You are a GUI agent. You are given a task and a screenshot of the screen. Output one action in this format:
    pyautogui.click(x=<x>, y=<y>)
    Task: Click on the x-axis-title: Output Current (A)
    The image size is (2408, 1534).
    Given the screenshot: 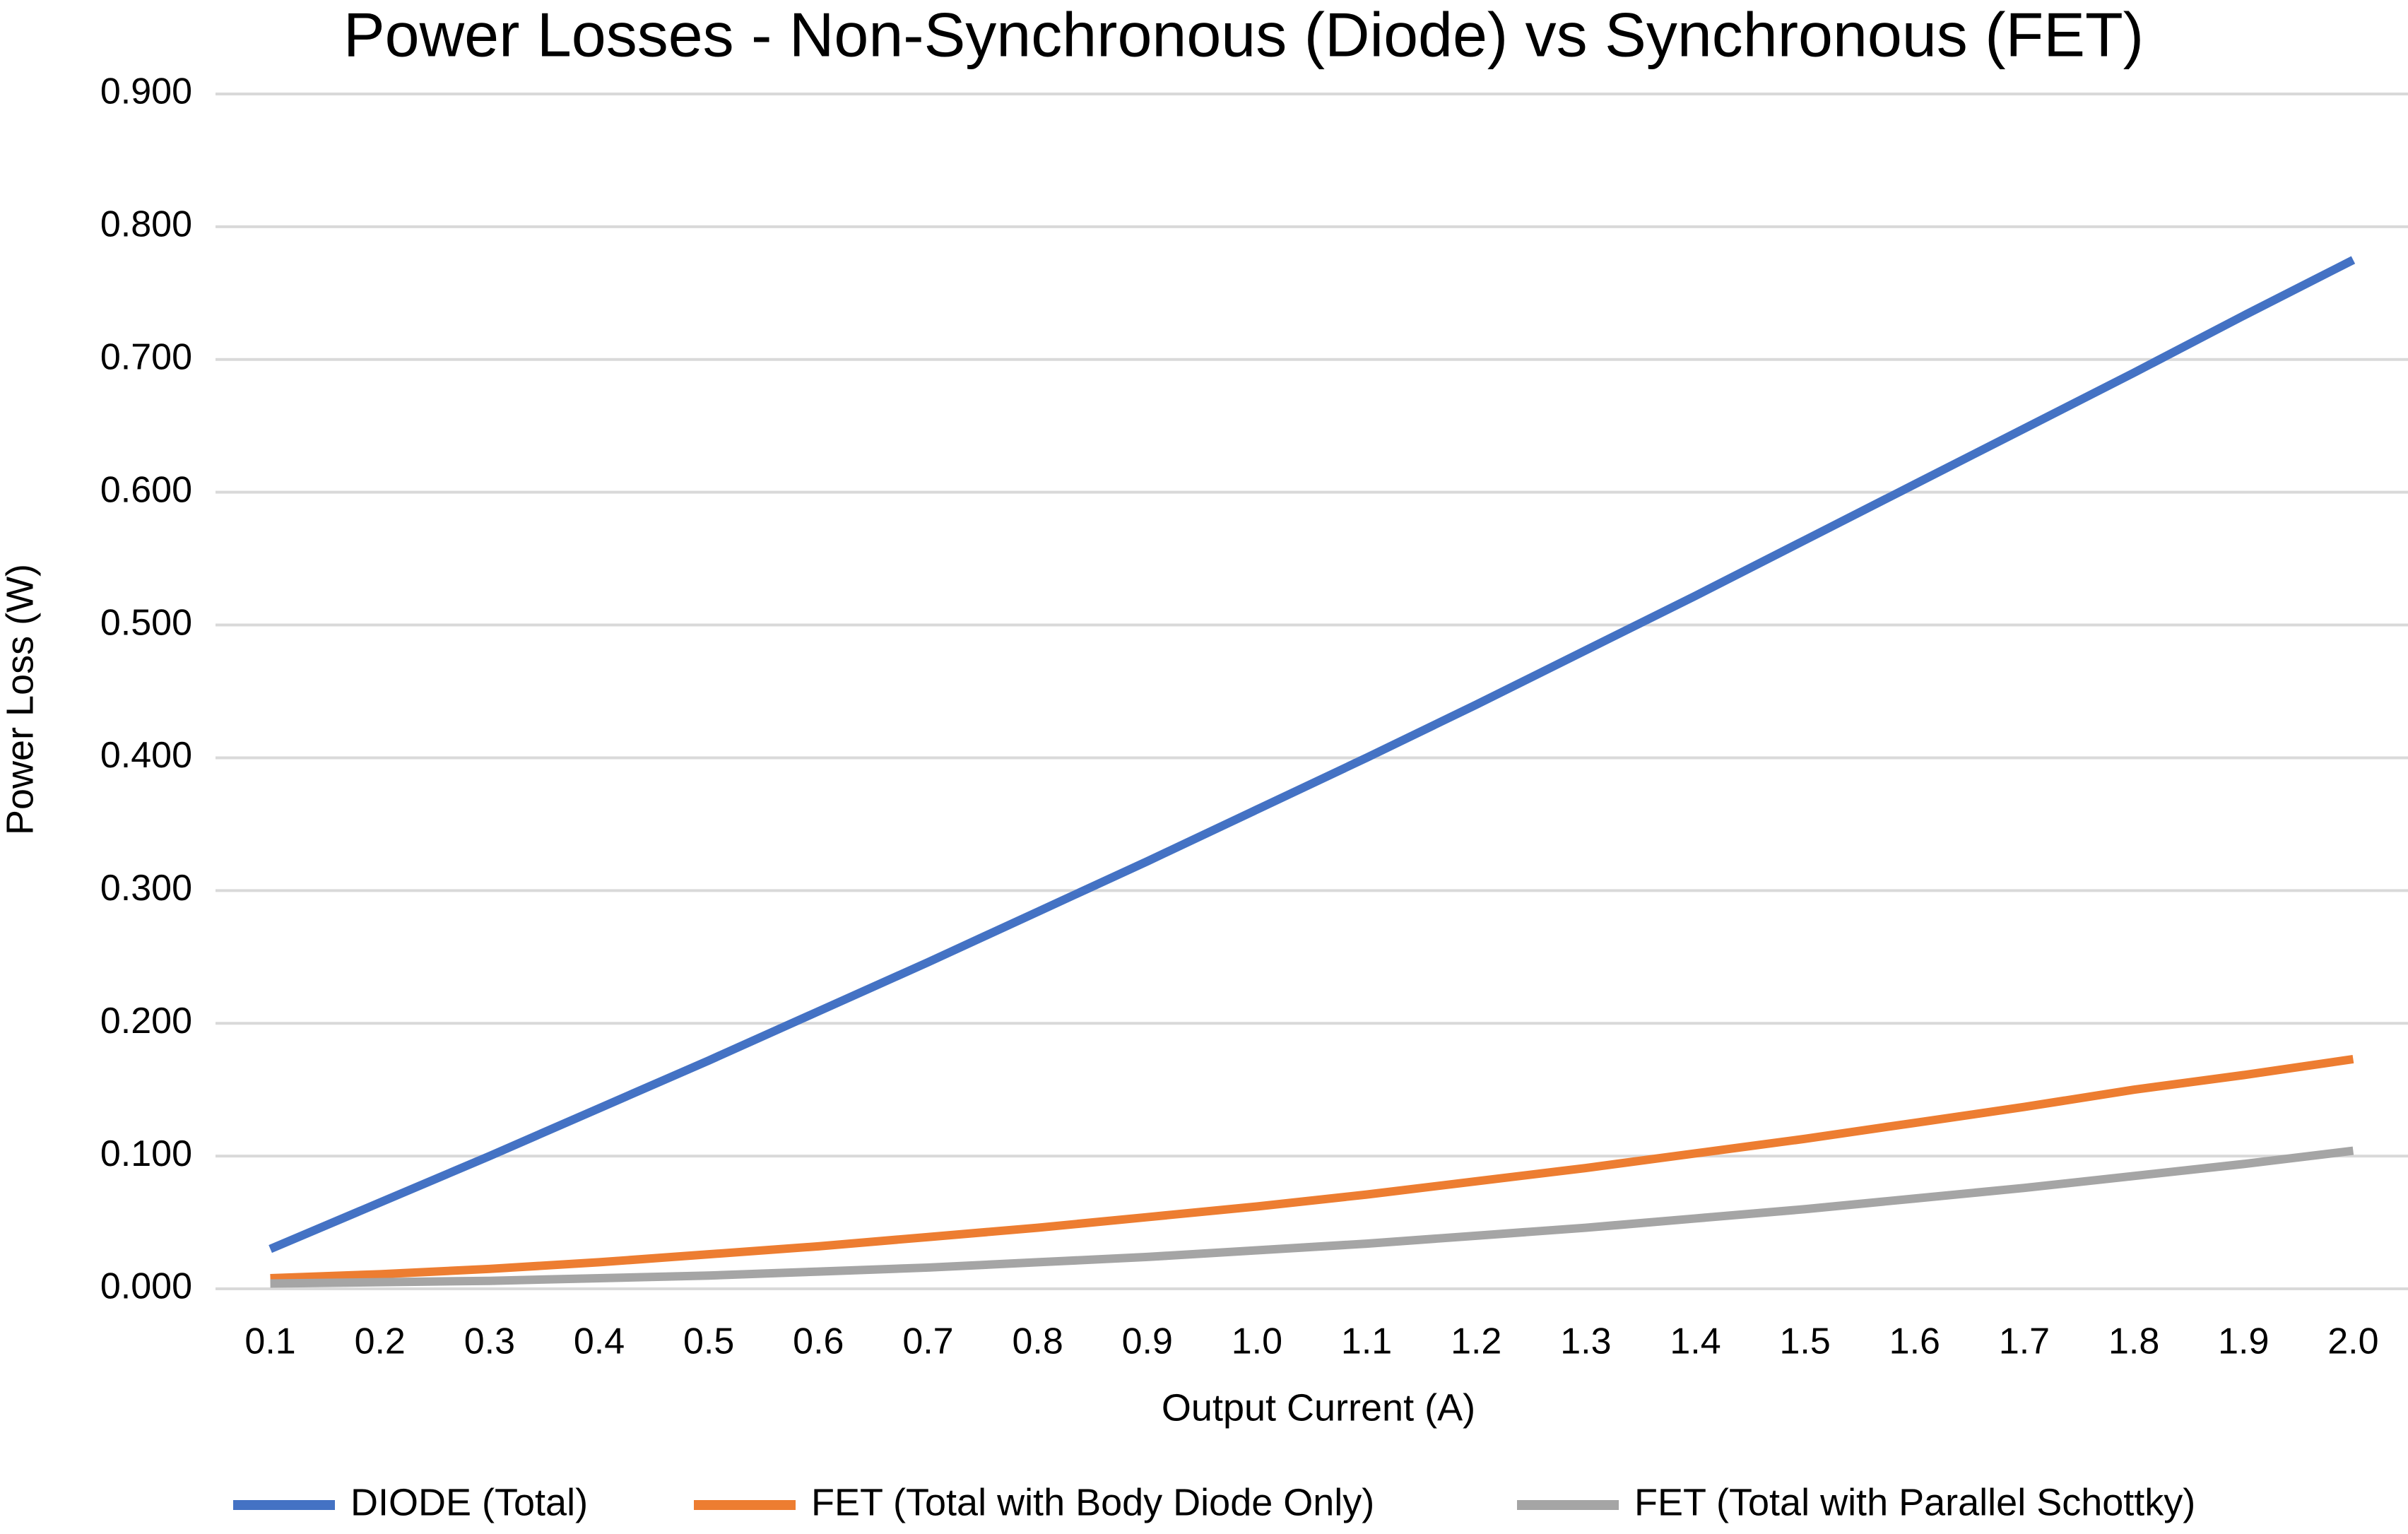 What is the action you would take?
    pyautogui.click(x=1318, y=1407)
    